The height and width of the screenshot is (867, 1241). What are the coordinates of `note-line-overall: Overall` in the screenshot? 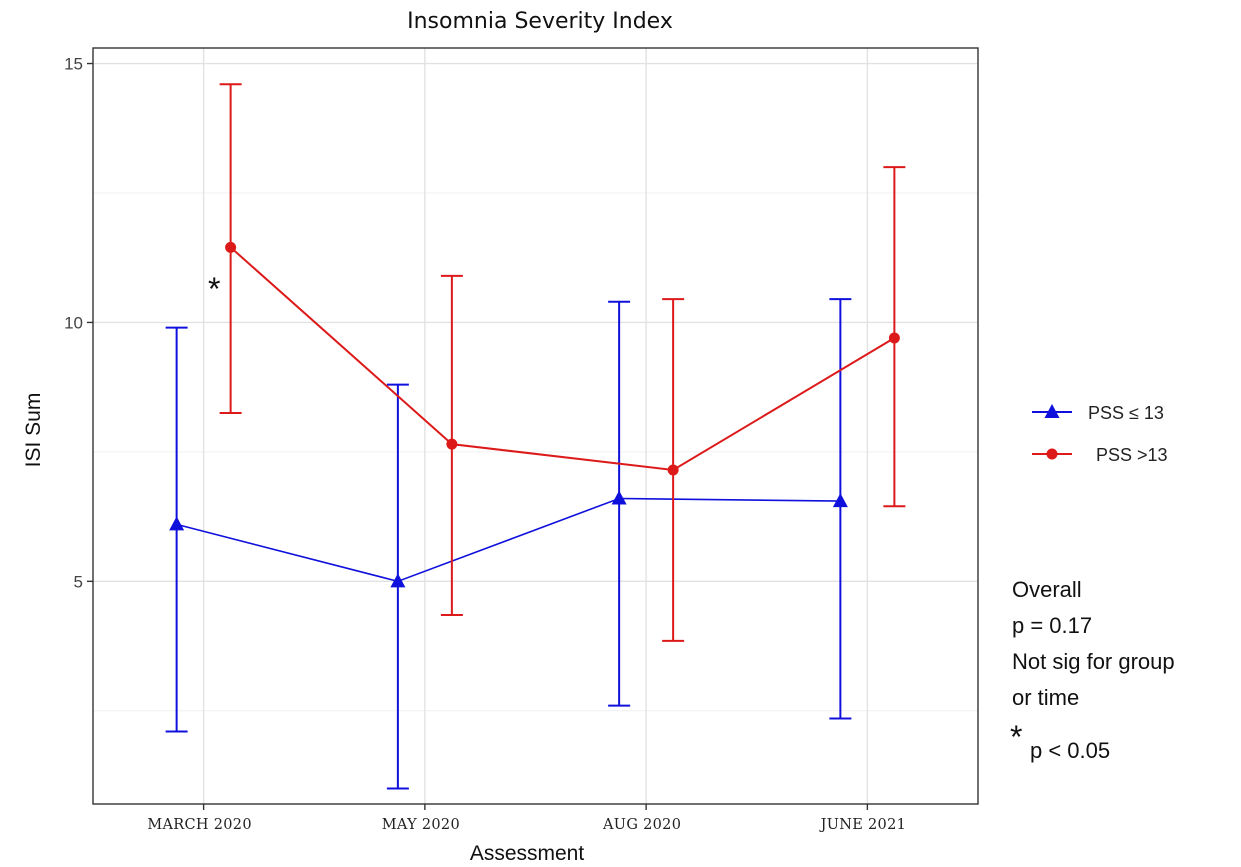 It's located at (1047, 589).